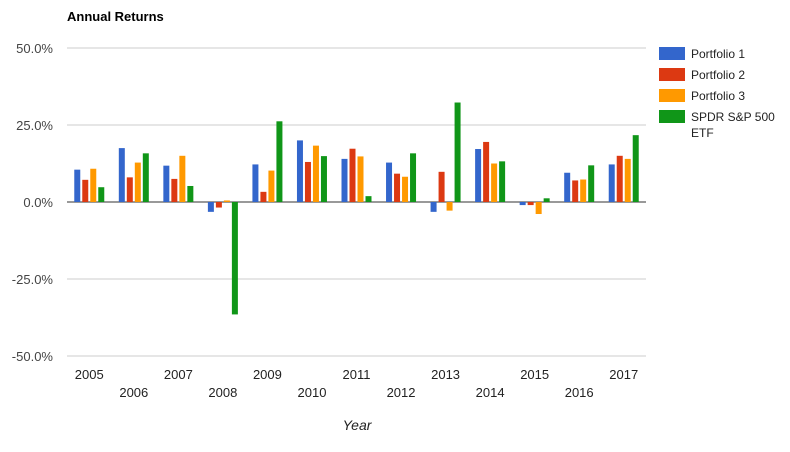  I want to click on legend-label: Portfolio 3, so click(718, 96).